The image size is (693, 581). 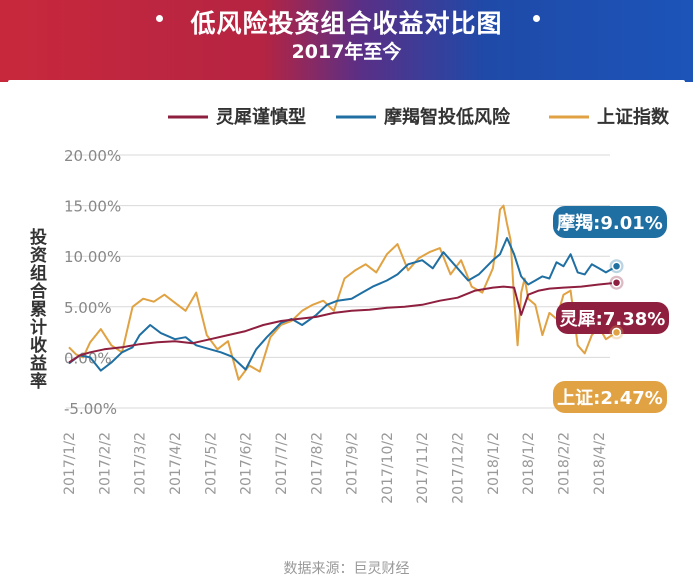 What do you see at coordinates (342, 322) in the screenshot?
I see `series-line` at bounding box center [342, 322].